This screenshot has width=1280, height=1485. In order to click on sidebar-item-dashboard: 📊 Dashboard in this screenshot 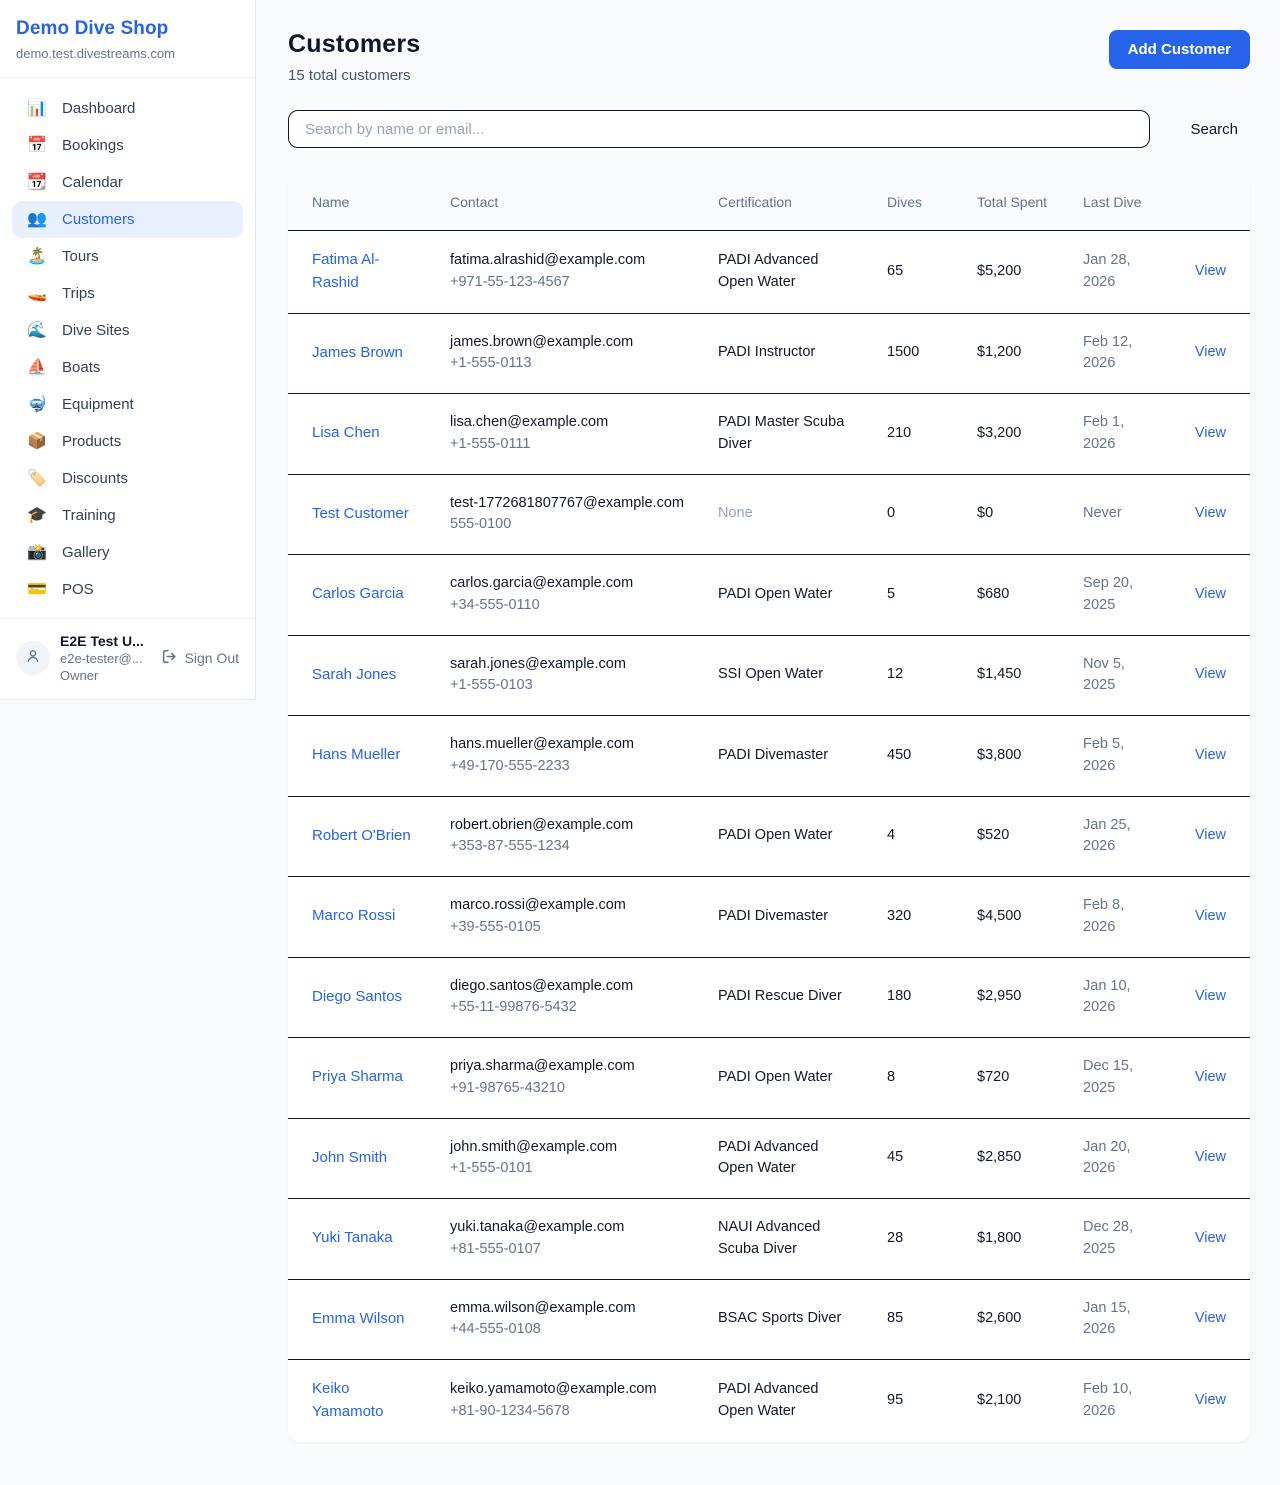, I will do `click(127, 108)`.